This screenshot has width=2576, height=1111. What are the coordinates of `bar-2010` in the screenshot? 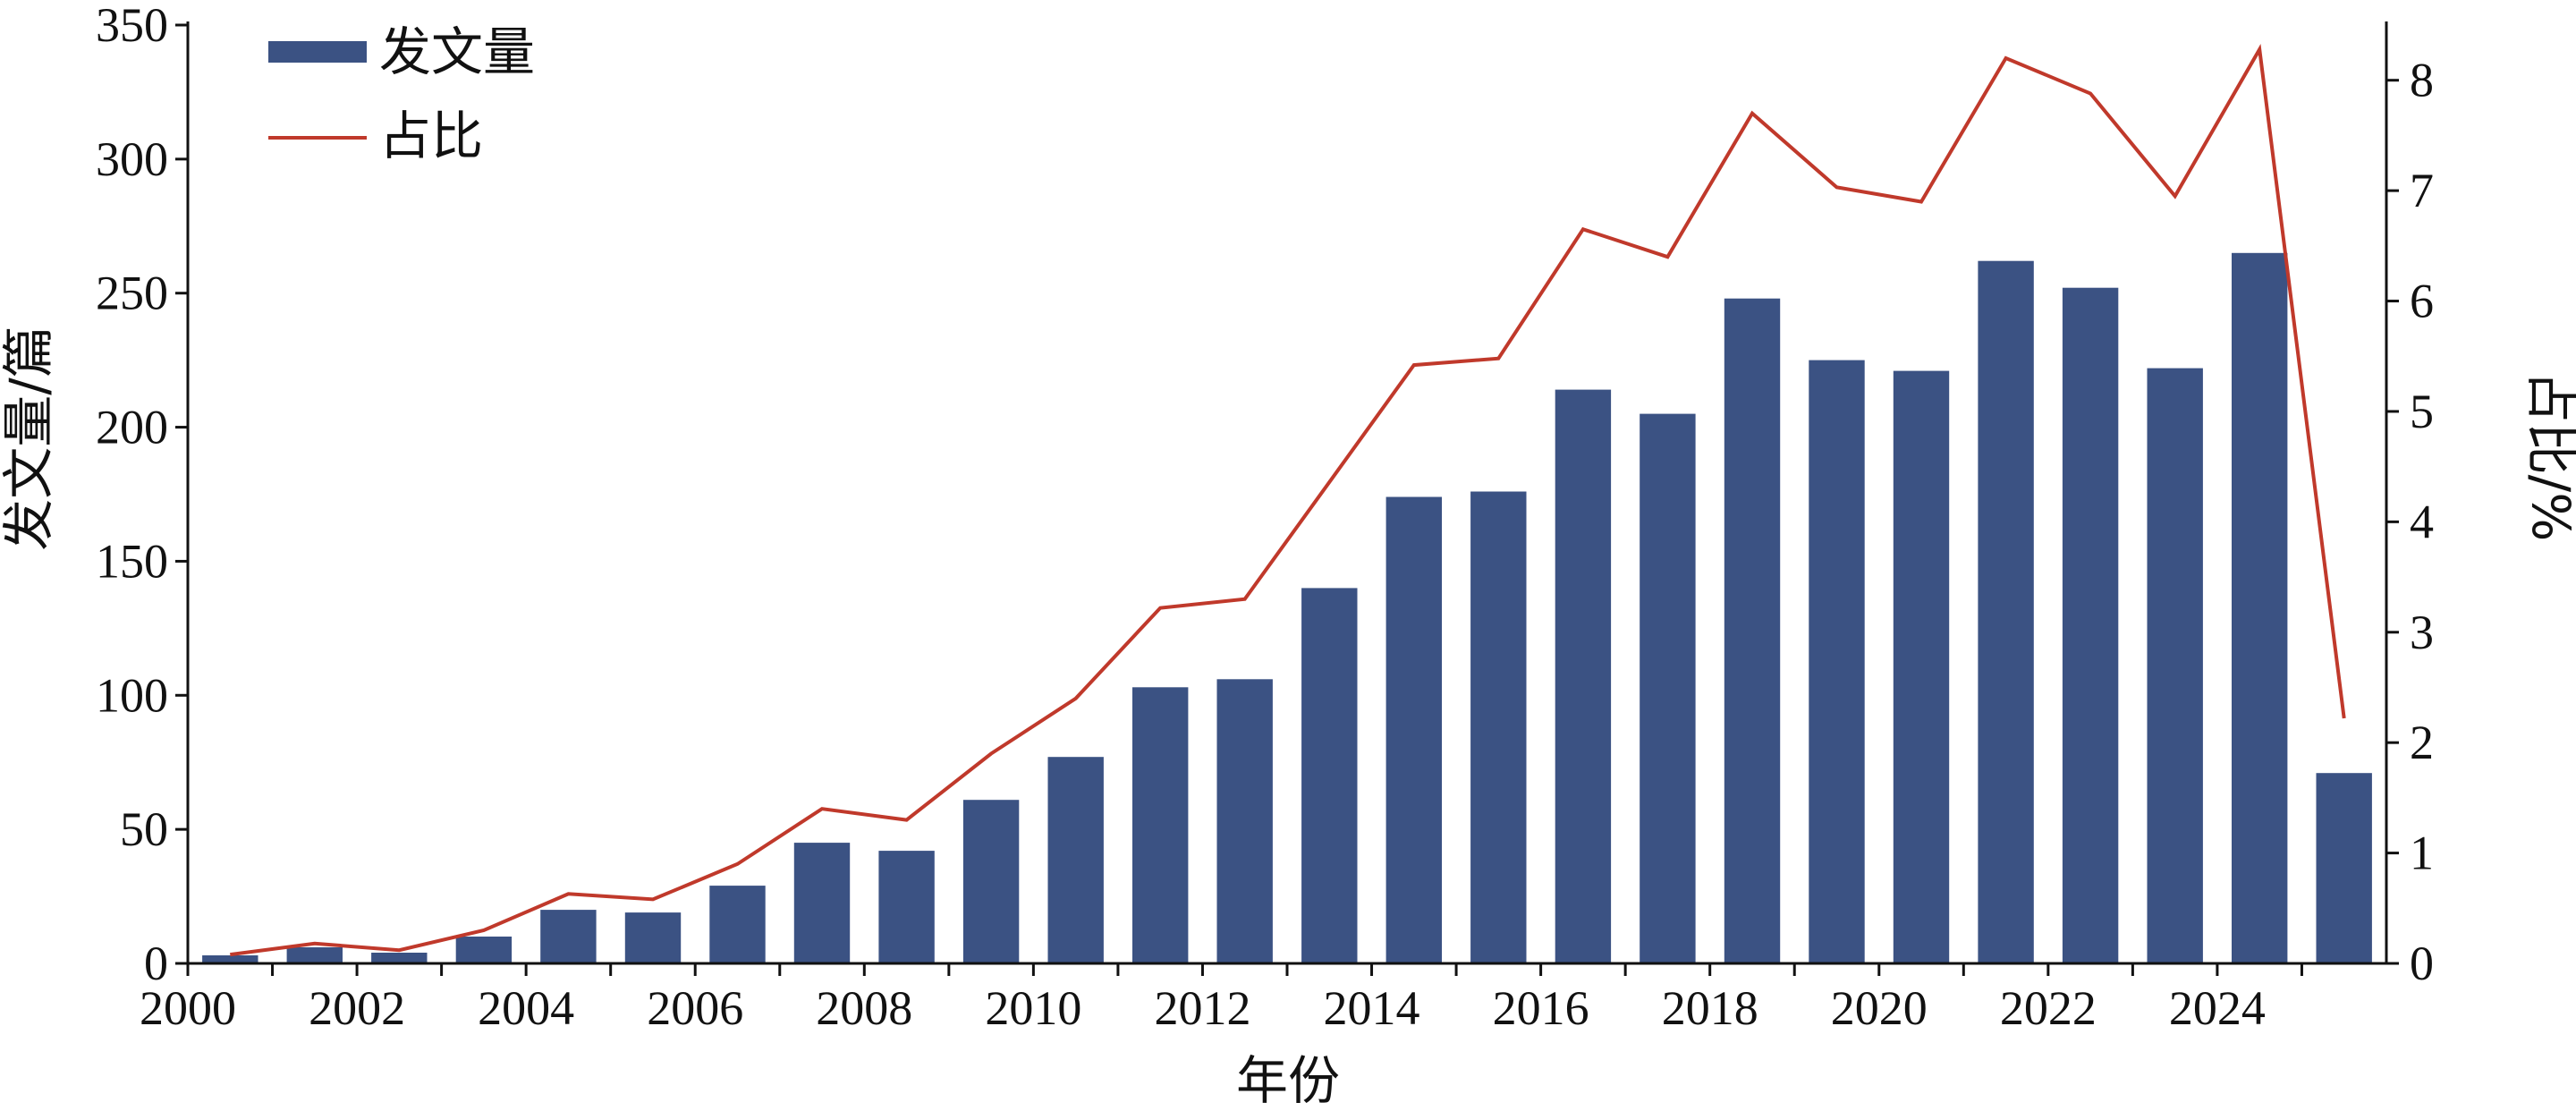 It's located at (1075, 860).